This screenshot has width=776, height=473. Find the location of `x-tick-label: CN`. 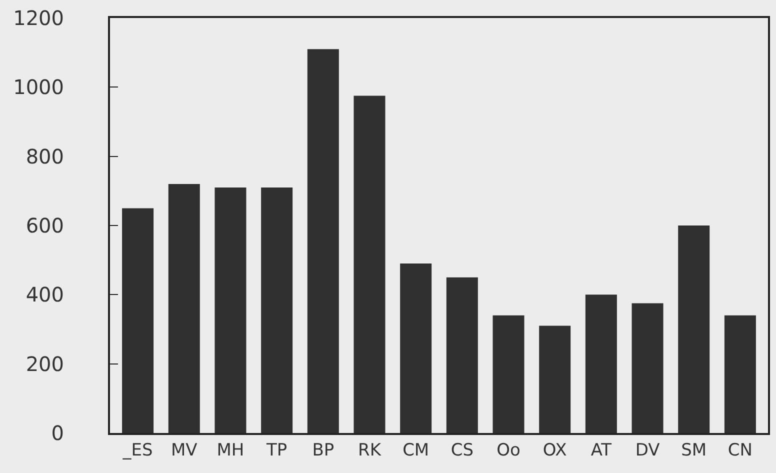

x-tick-label: CN is located at coordinates (740, 450).